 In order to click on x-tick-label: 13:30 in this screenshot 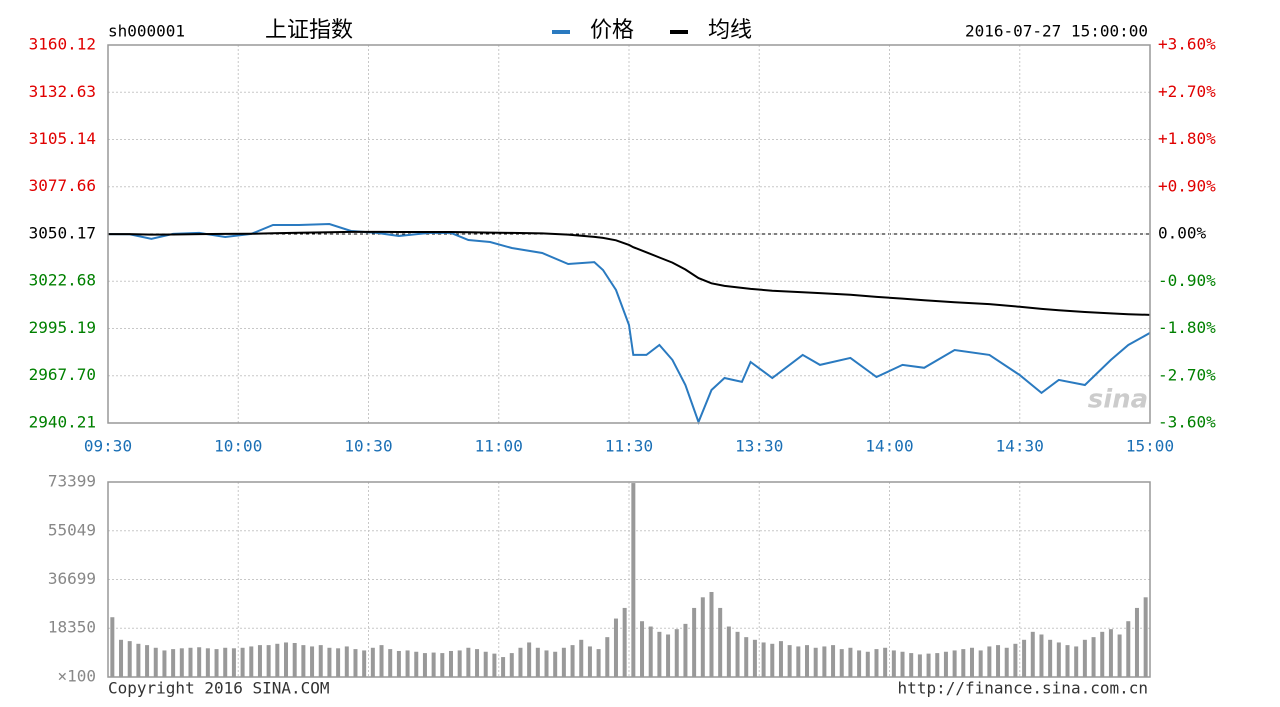, I will do `click(759, 446)`.